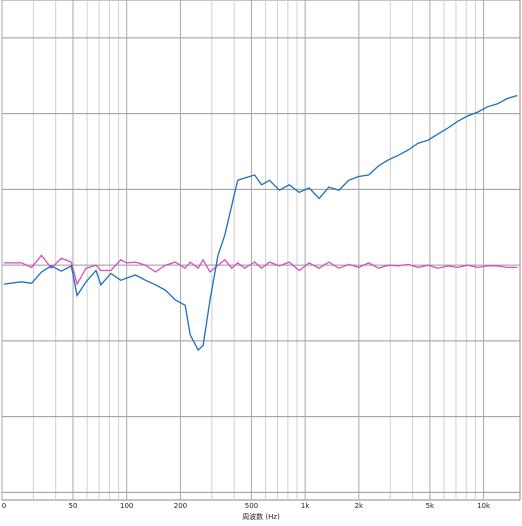  What do you see at coordinates (305, 506) in the screenshot?
I see `x-tick-label: 1k` at bounding box center [305, 506].